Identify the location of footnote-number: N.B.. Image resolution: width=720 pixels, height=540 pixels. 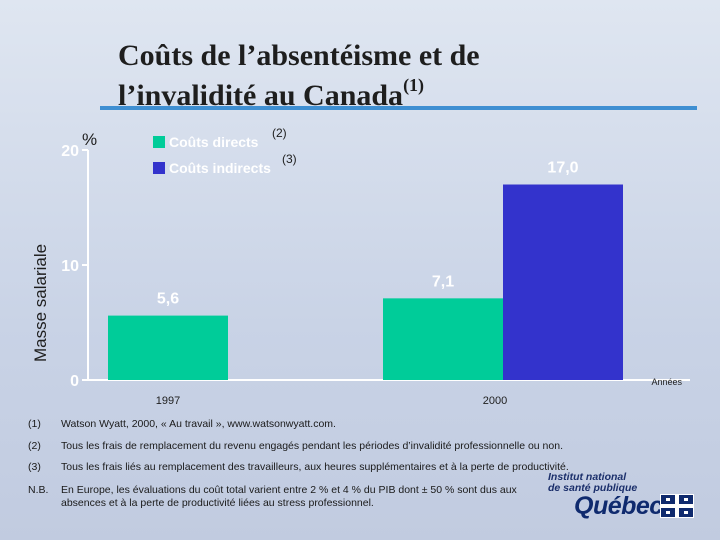
(38, 490).